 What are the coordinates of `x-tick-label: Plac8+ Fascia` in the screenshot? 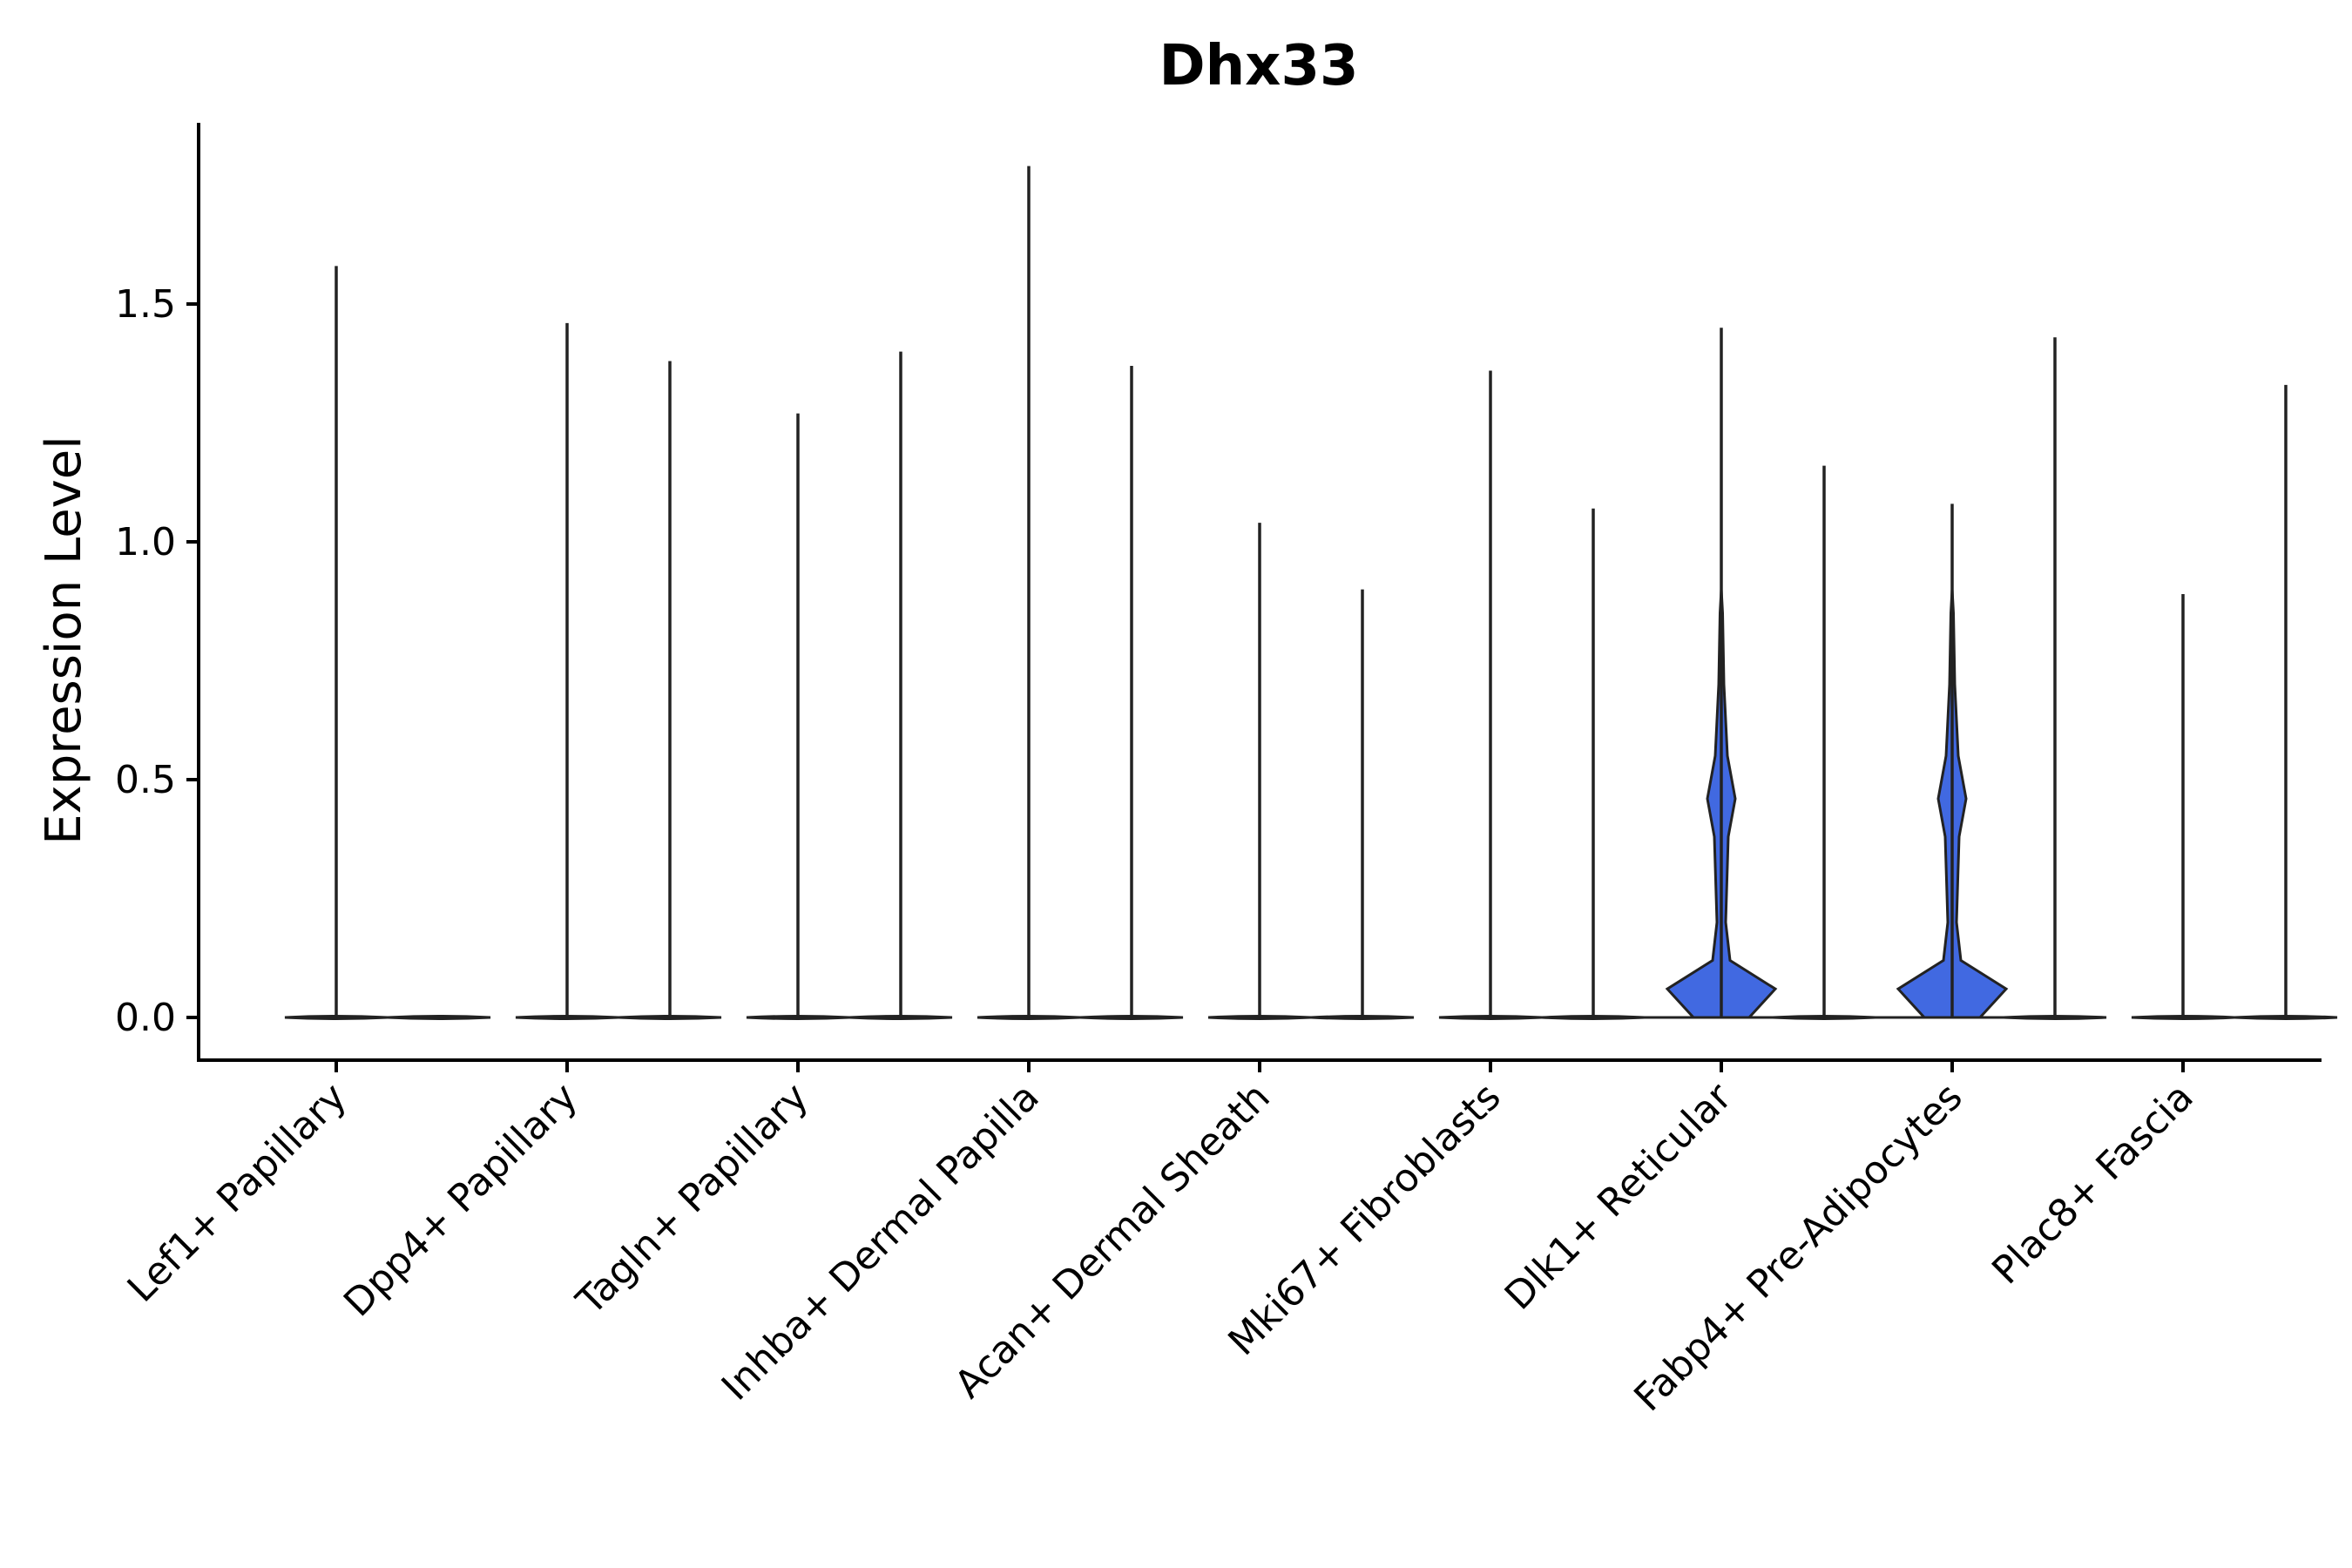 It's located at (2093, 1184).